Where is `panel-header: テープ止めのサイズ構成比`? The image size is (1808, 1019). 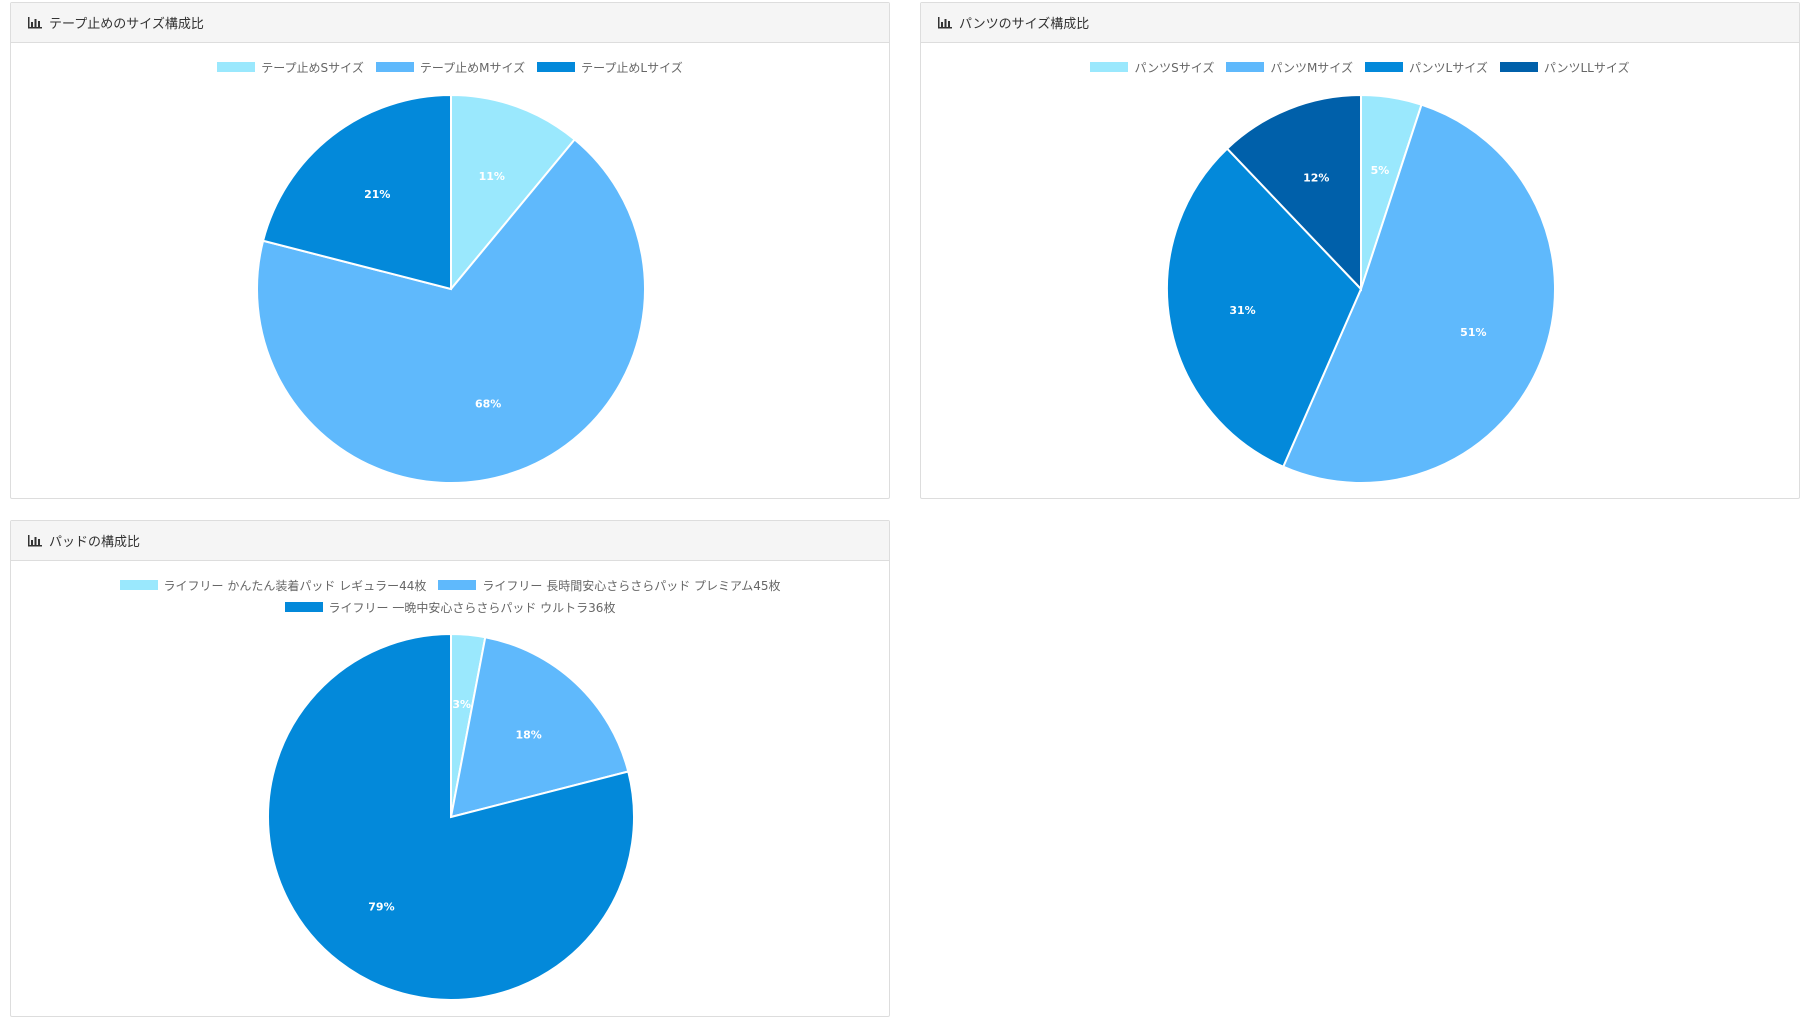
panel-header: テープ止めのサイズ構成比 is located at coordinates (450, 23).